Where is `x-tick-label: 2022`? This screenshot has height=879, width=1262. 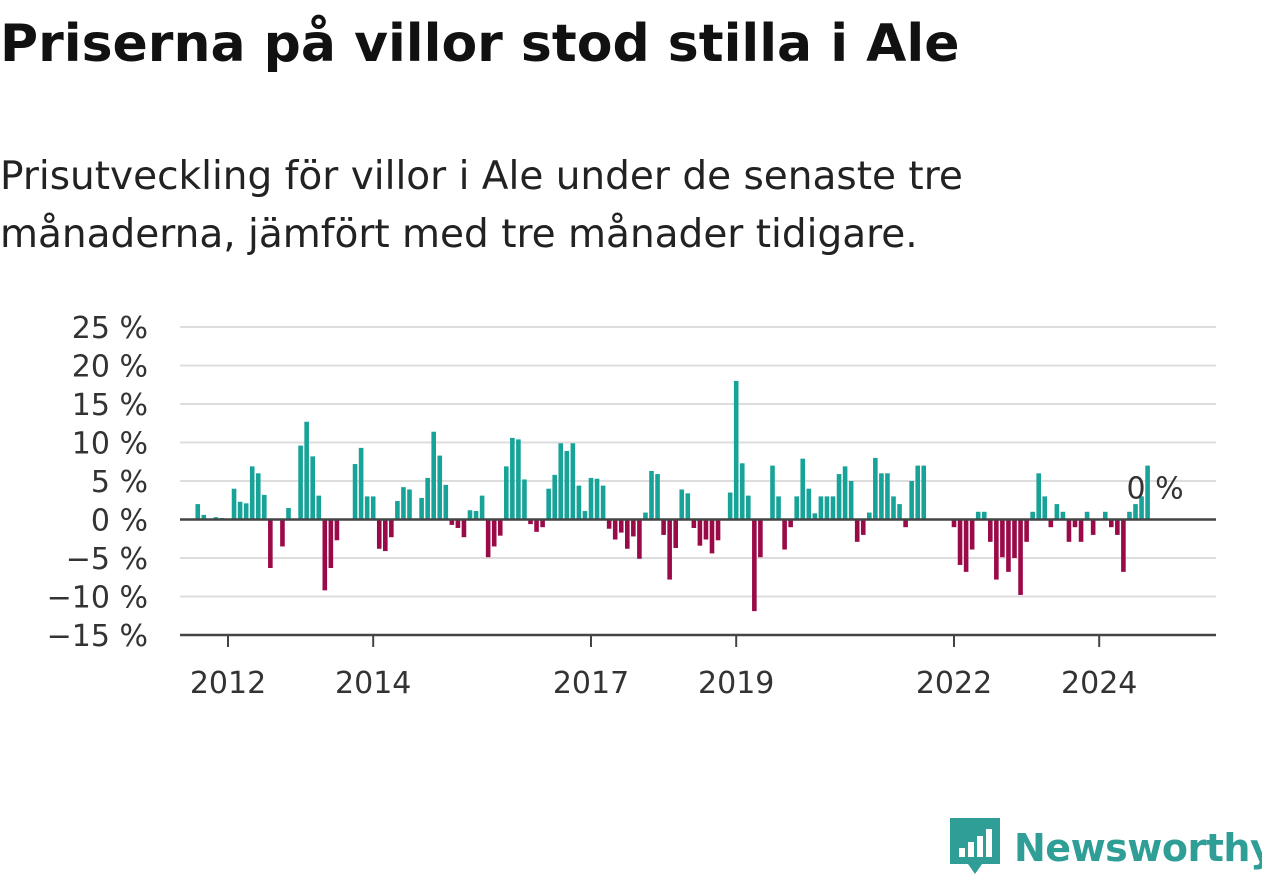
x-tick-label: 2022 is located at coordinates (954, 683).